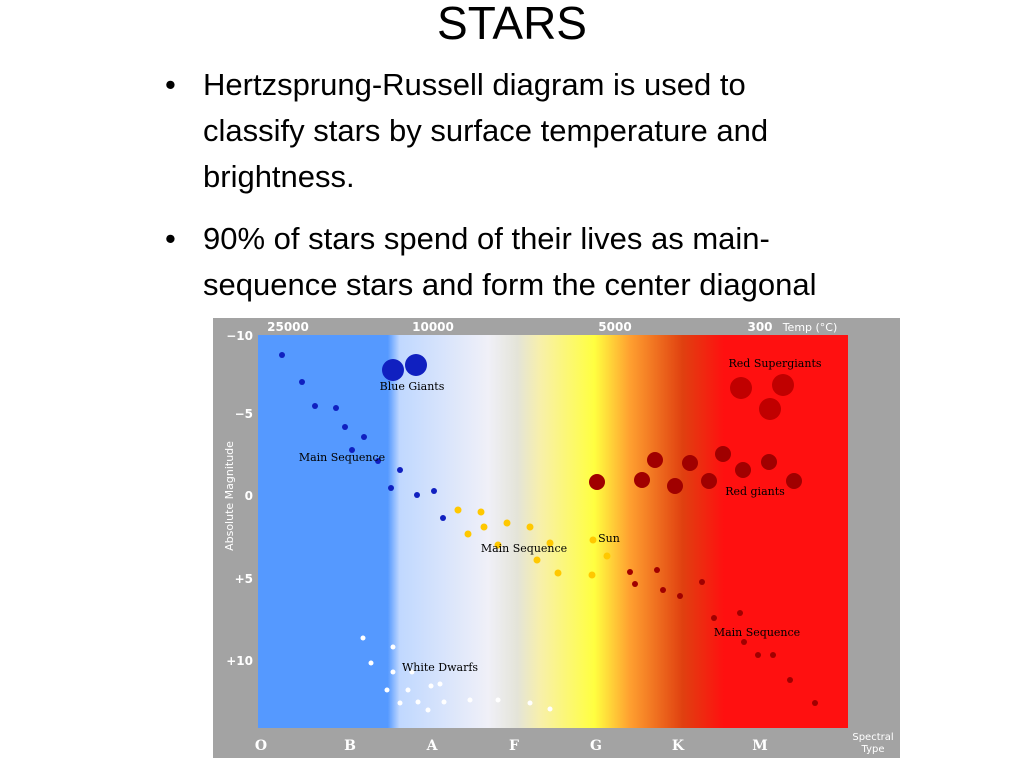 The height and width of the screenshot is (768, 1024). Describe the element at coordinates (229, 496) in the screenshot. I see `y-axis-label: Absolute Magnitude` at that location.